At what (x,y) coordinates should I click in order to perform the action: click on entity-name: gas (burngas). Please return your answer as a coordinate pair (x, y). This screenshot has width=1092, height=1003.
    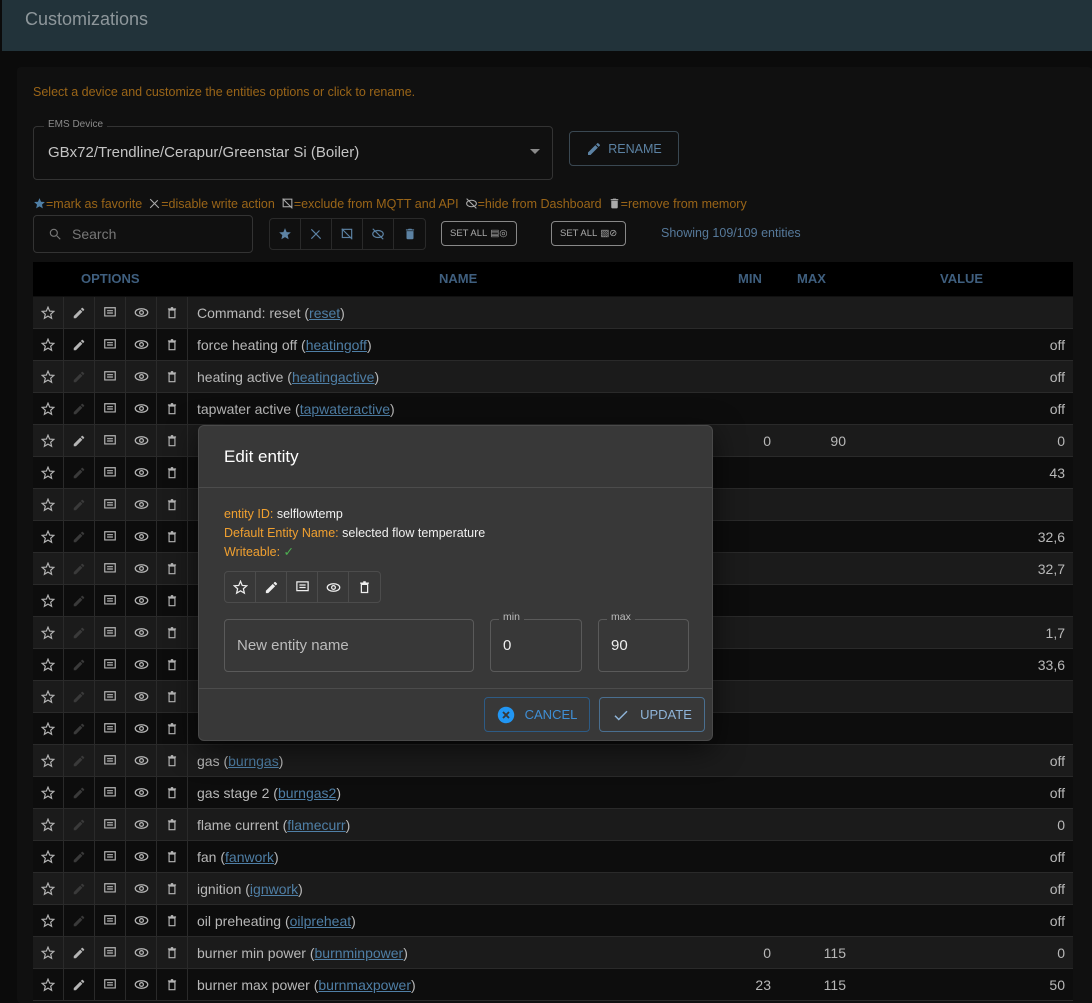
    Looking at the image, I should click on (240, 760).